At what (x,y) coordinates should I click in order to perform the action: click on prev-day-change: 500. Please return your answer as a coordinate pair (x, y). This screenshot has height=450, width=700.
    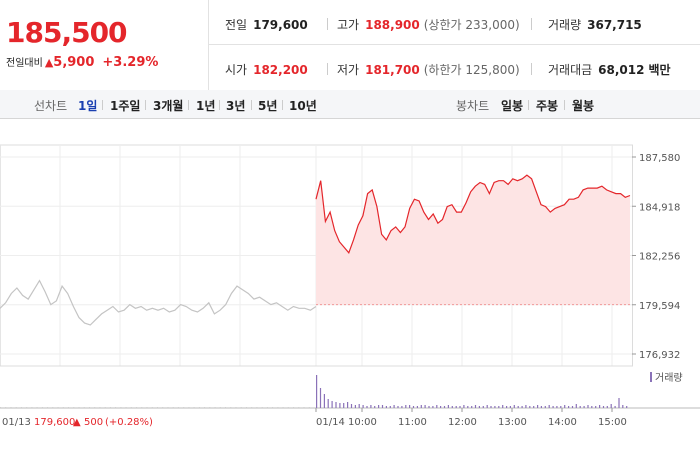
    Looking at the image, I should click on (93, 422).